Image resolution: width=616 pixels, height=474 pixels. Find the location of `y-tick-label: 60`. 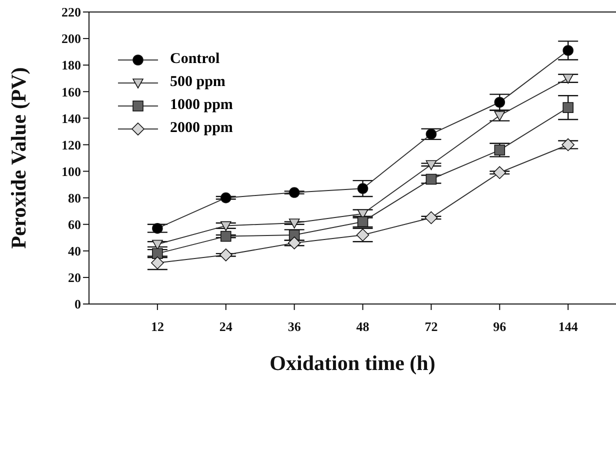

y-tick-label: 60 is located at coordinates (74, 224).